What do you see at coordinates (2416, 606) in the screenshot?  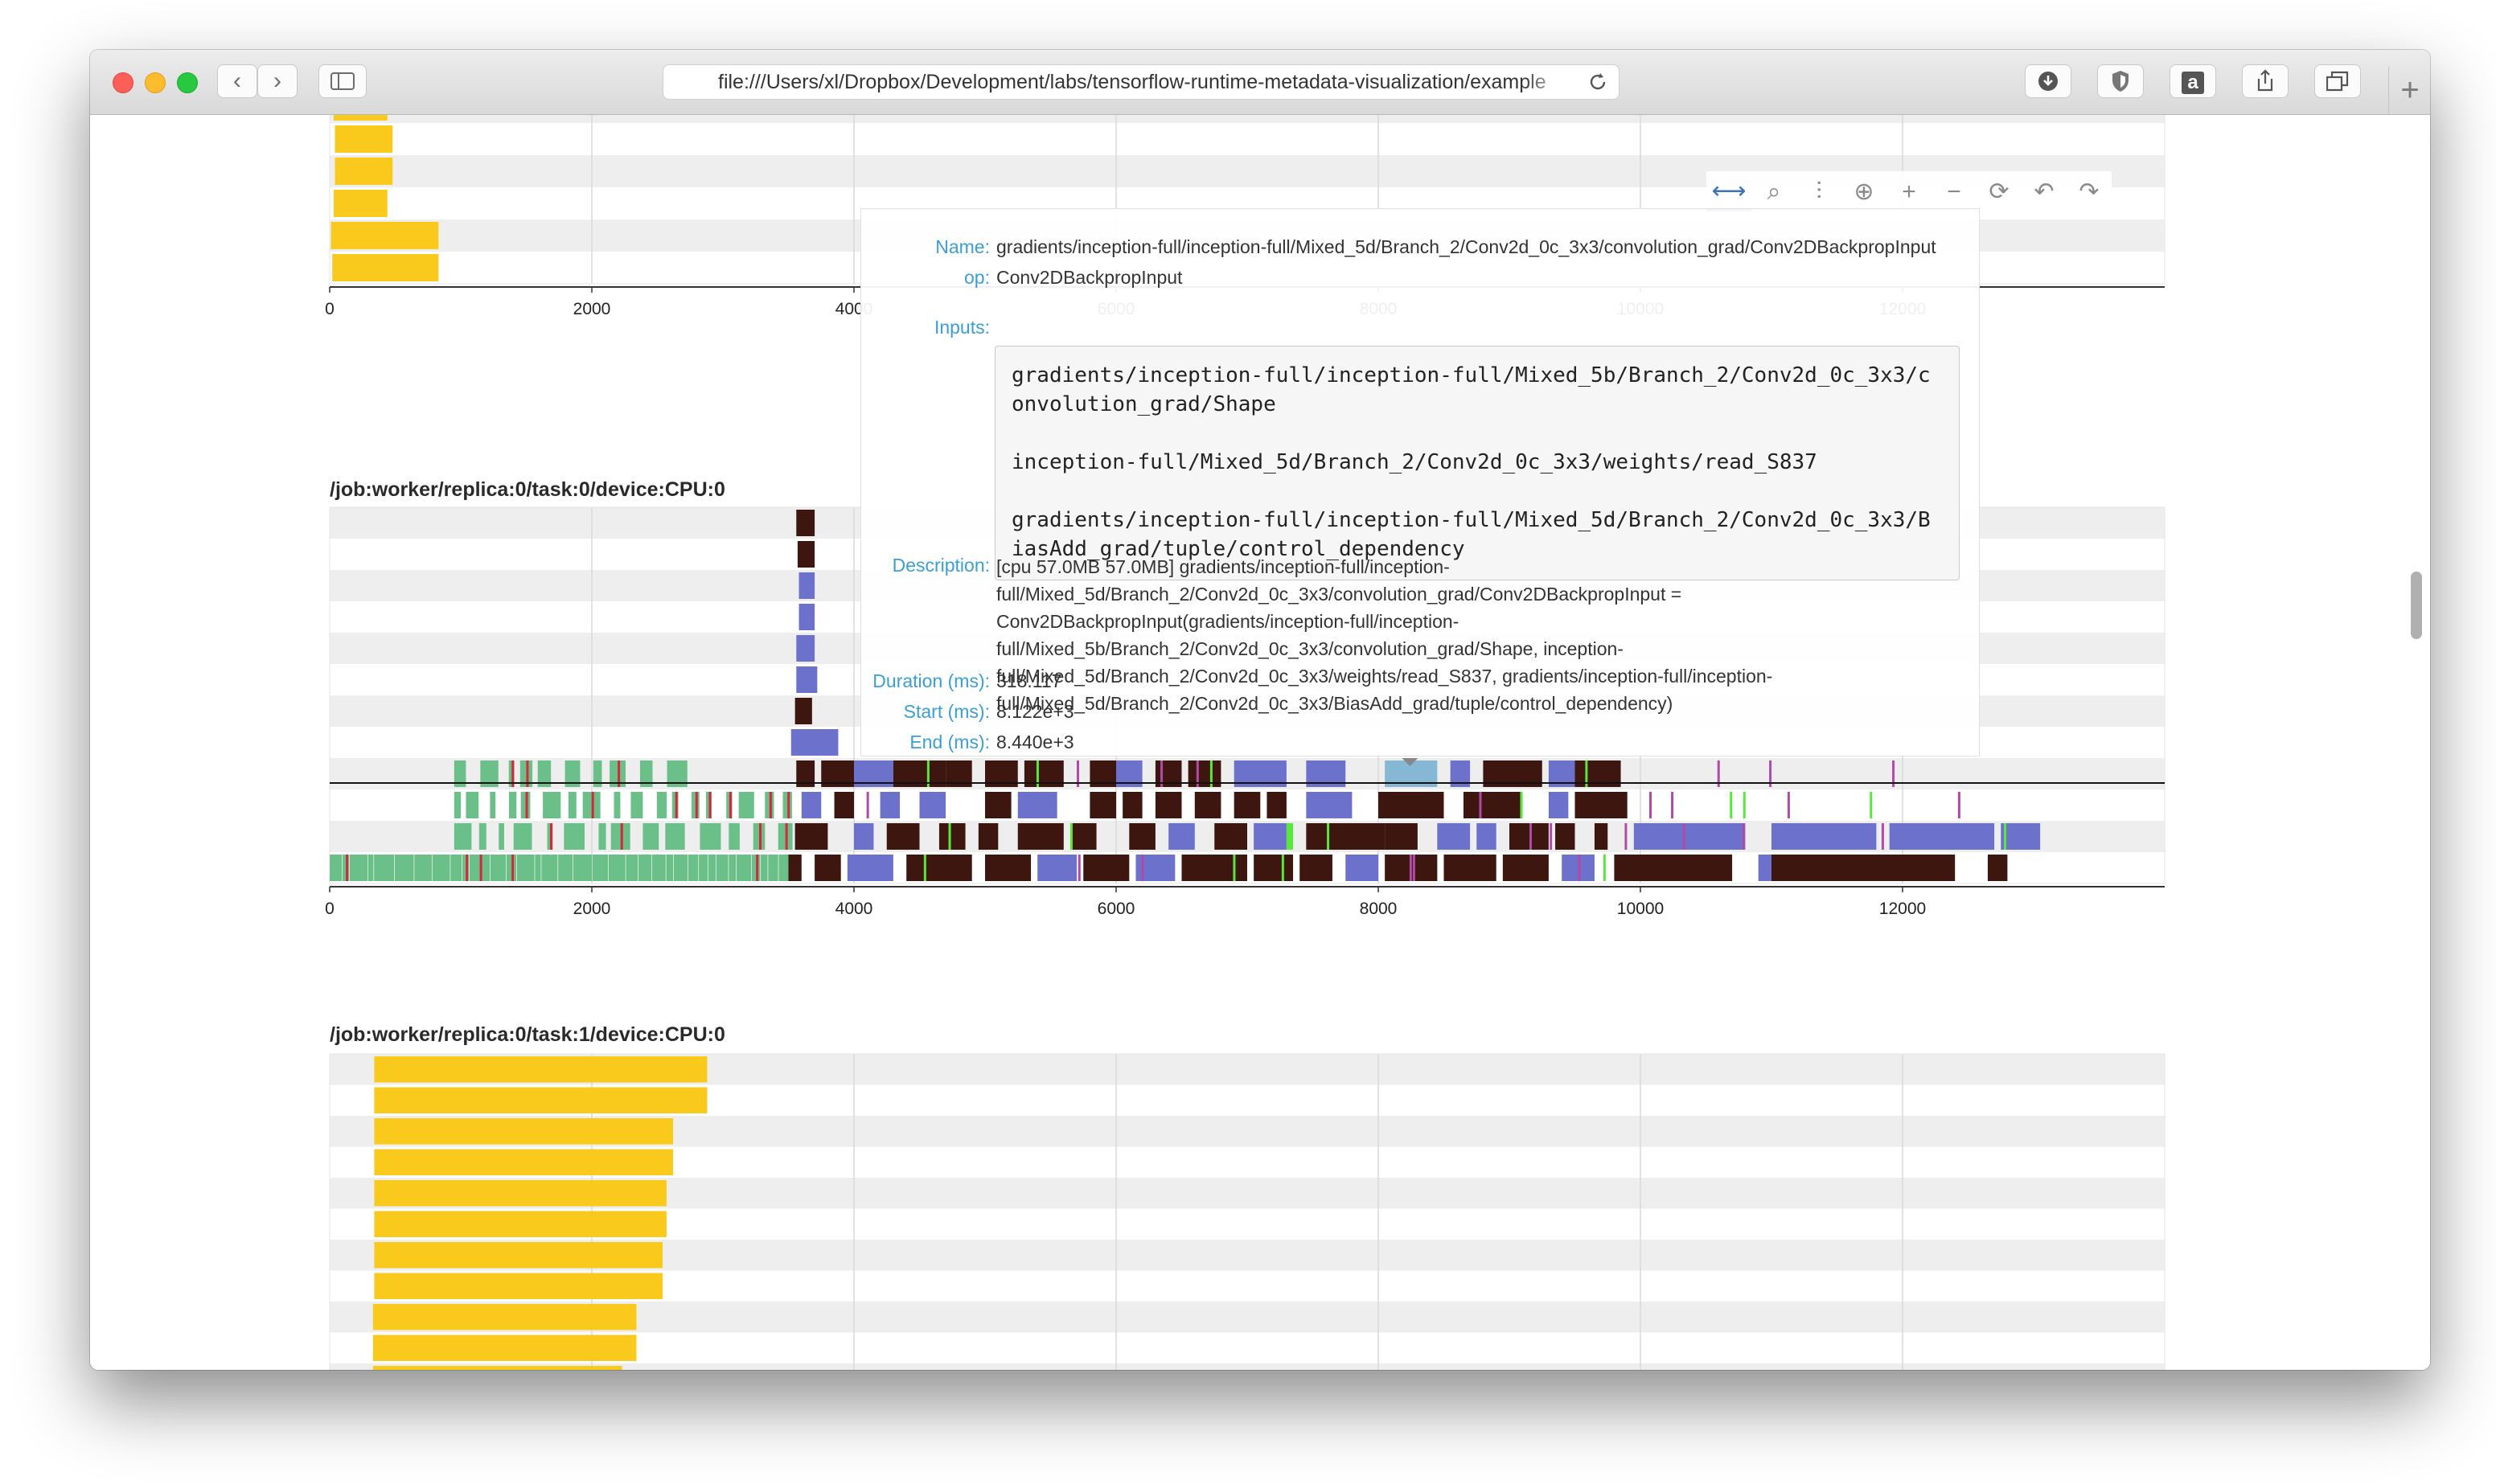 I see `vertical-scrollbar` at bounding box center [2416, 606].